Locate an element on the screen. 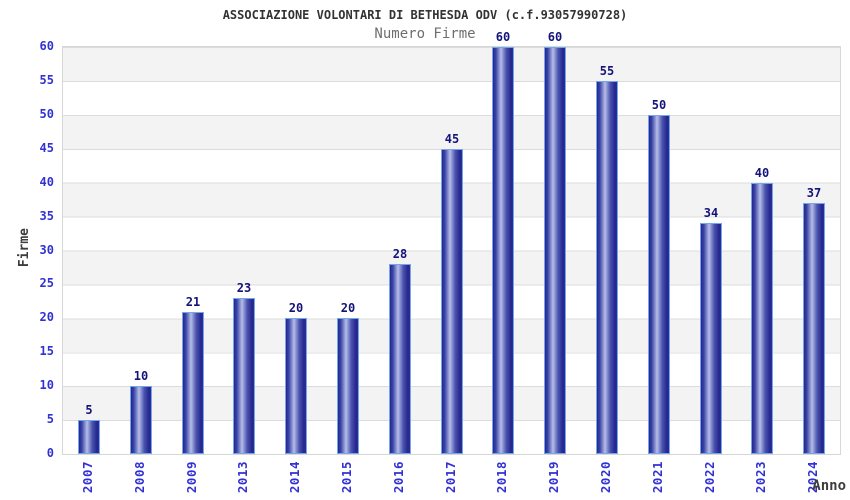  bar-2007 is located at coordinates (89, 437).